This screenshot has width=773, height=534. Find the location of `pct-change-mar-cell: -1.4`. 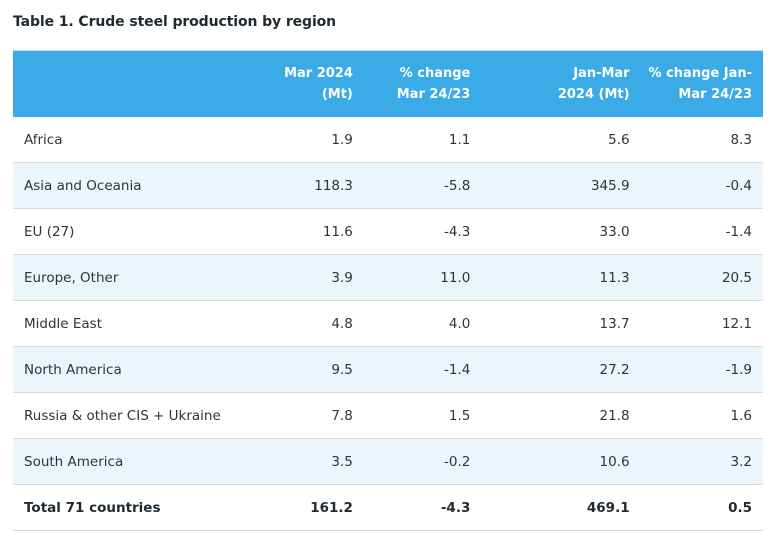

pct-change-mar-cell: -1.4 is located at coordinates (411, 369).